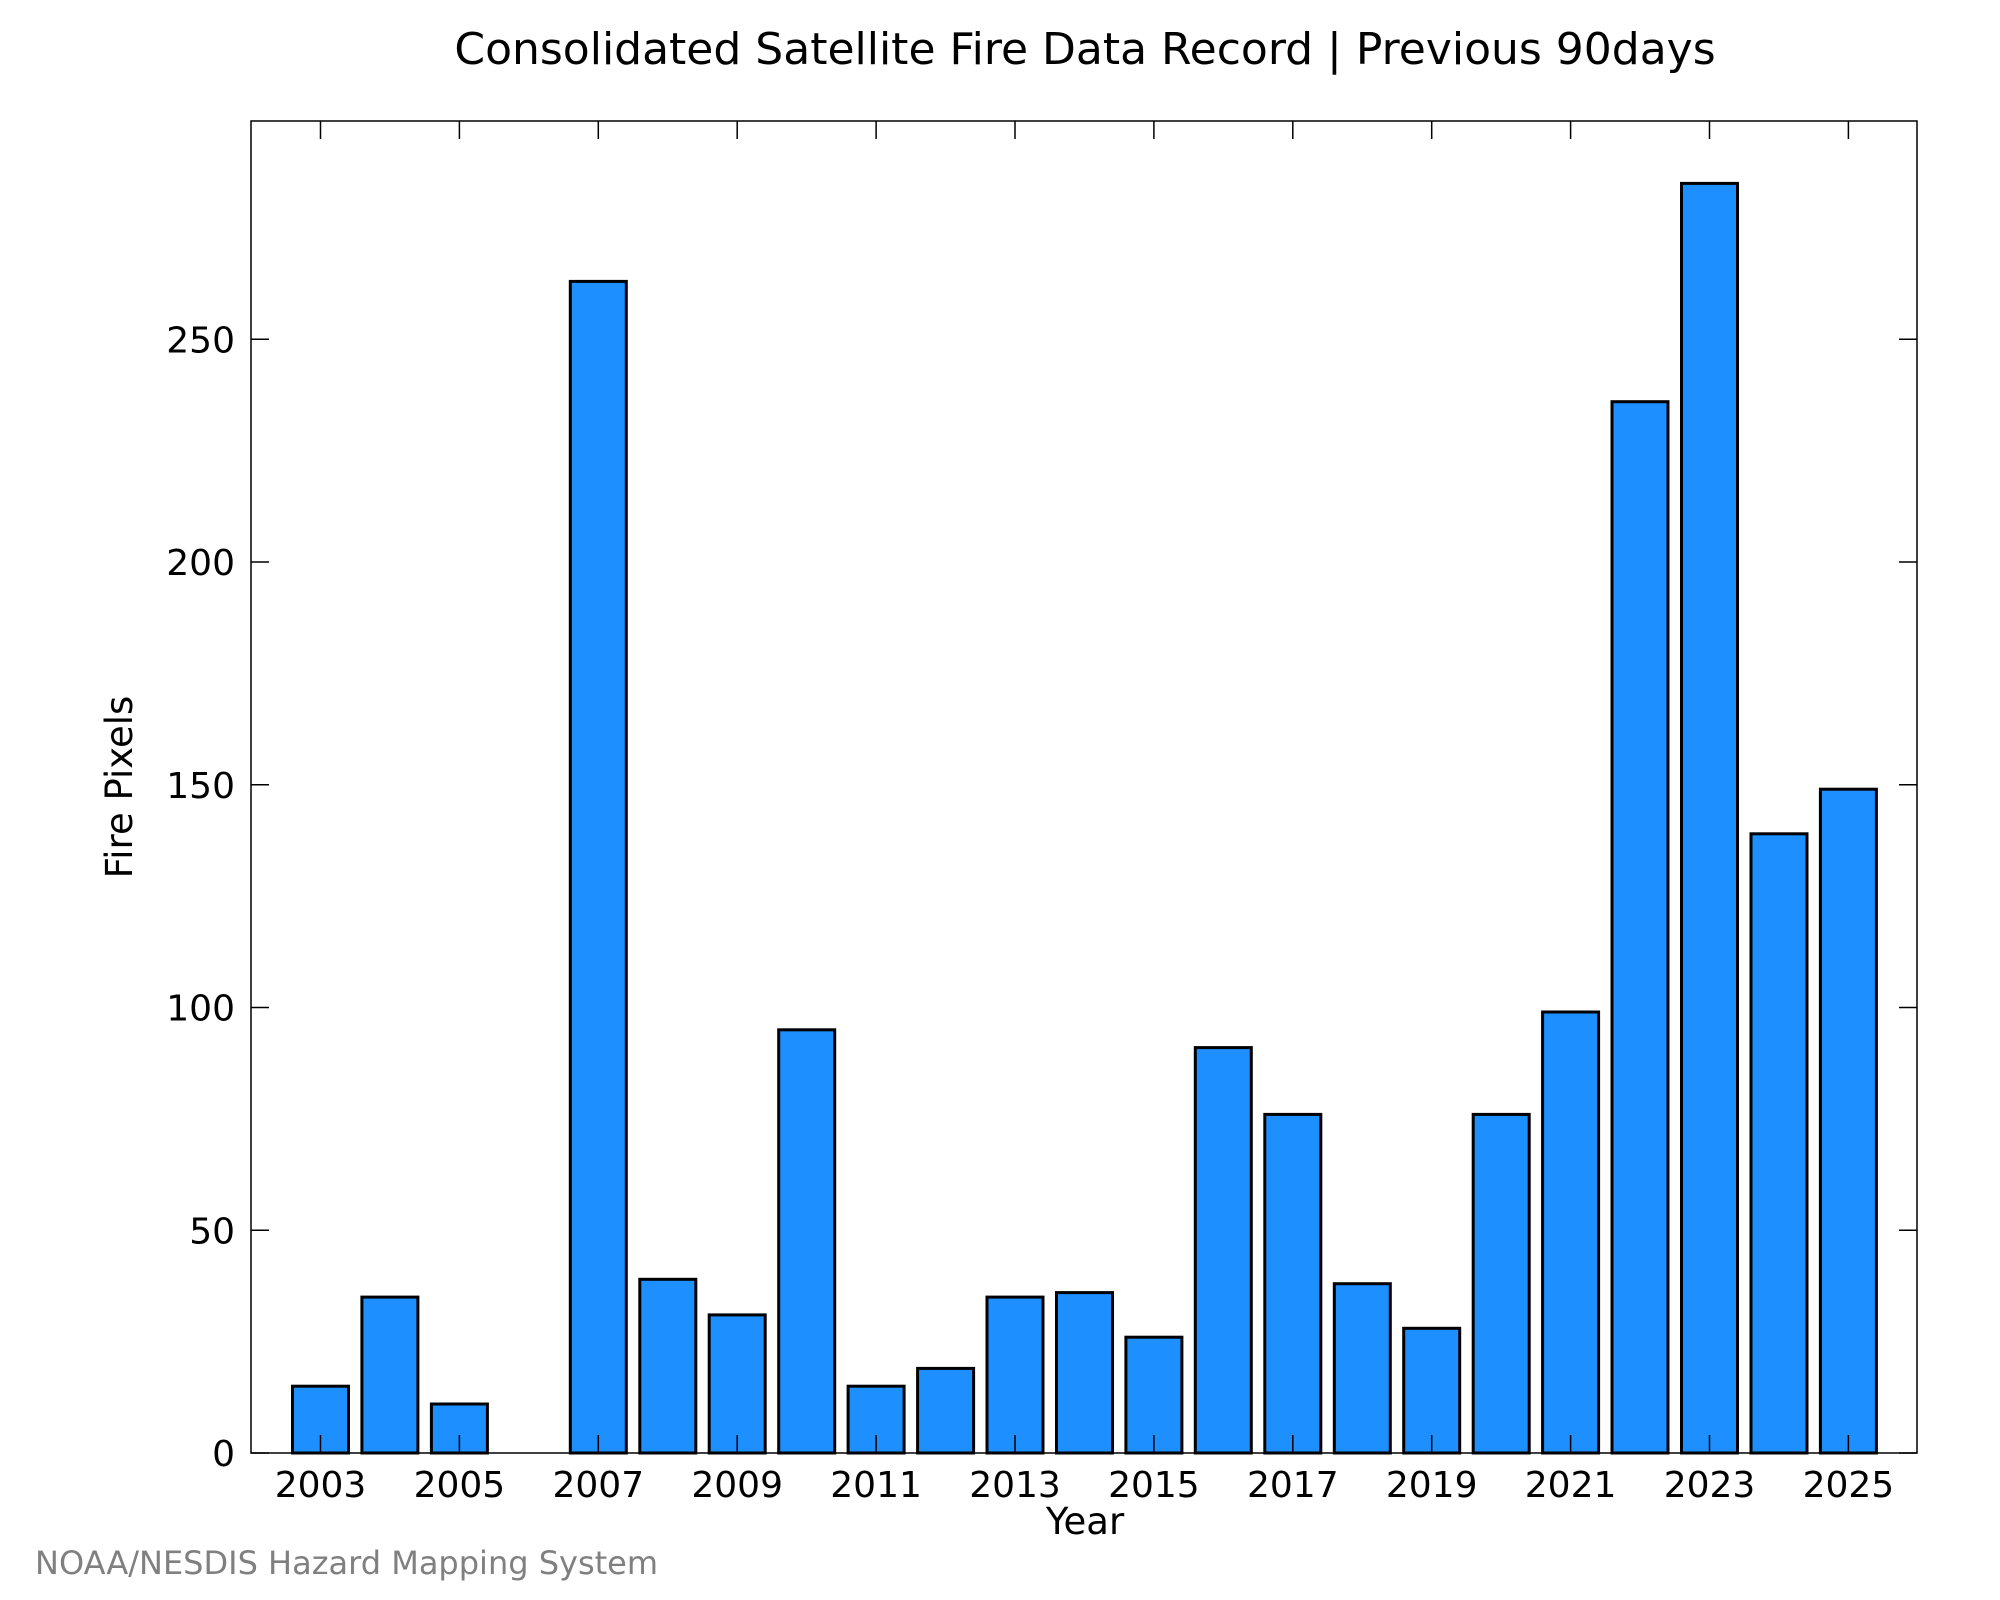 The width and height of the screenshot is (2000, 1600). What do you see at coordinates (1015, 1375) in the screenshot?
I see `bar-2013` at bounding box center [1015, 1375].